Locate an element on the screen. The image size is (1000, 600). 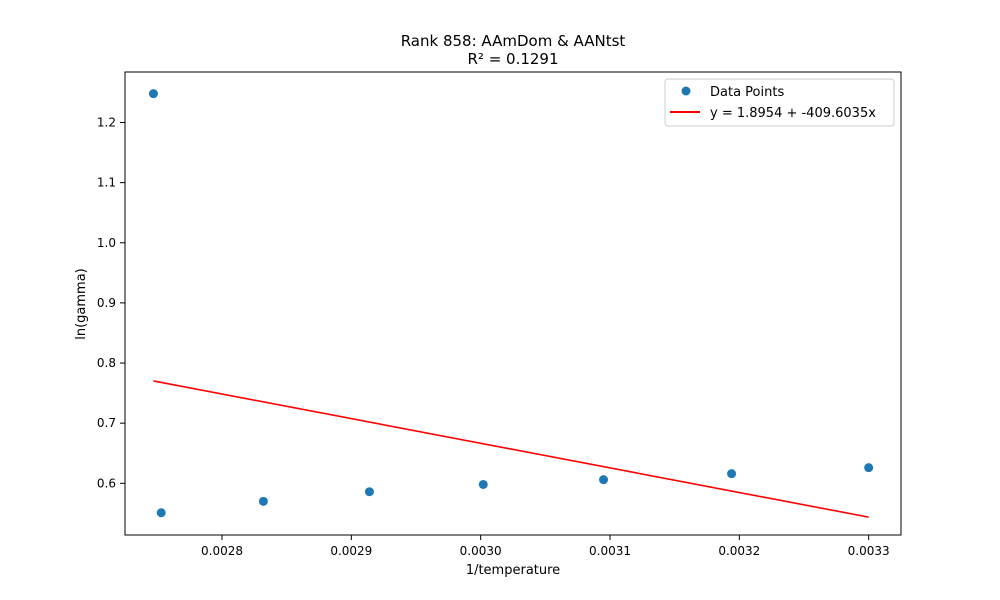
legend-box is located at coordinates (779, 102).